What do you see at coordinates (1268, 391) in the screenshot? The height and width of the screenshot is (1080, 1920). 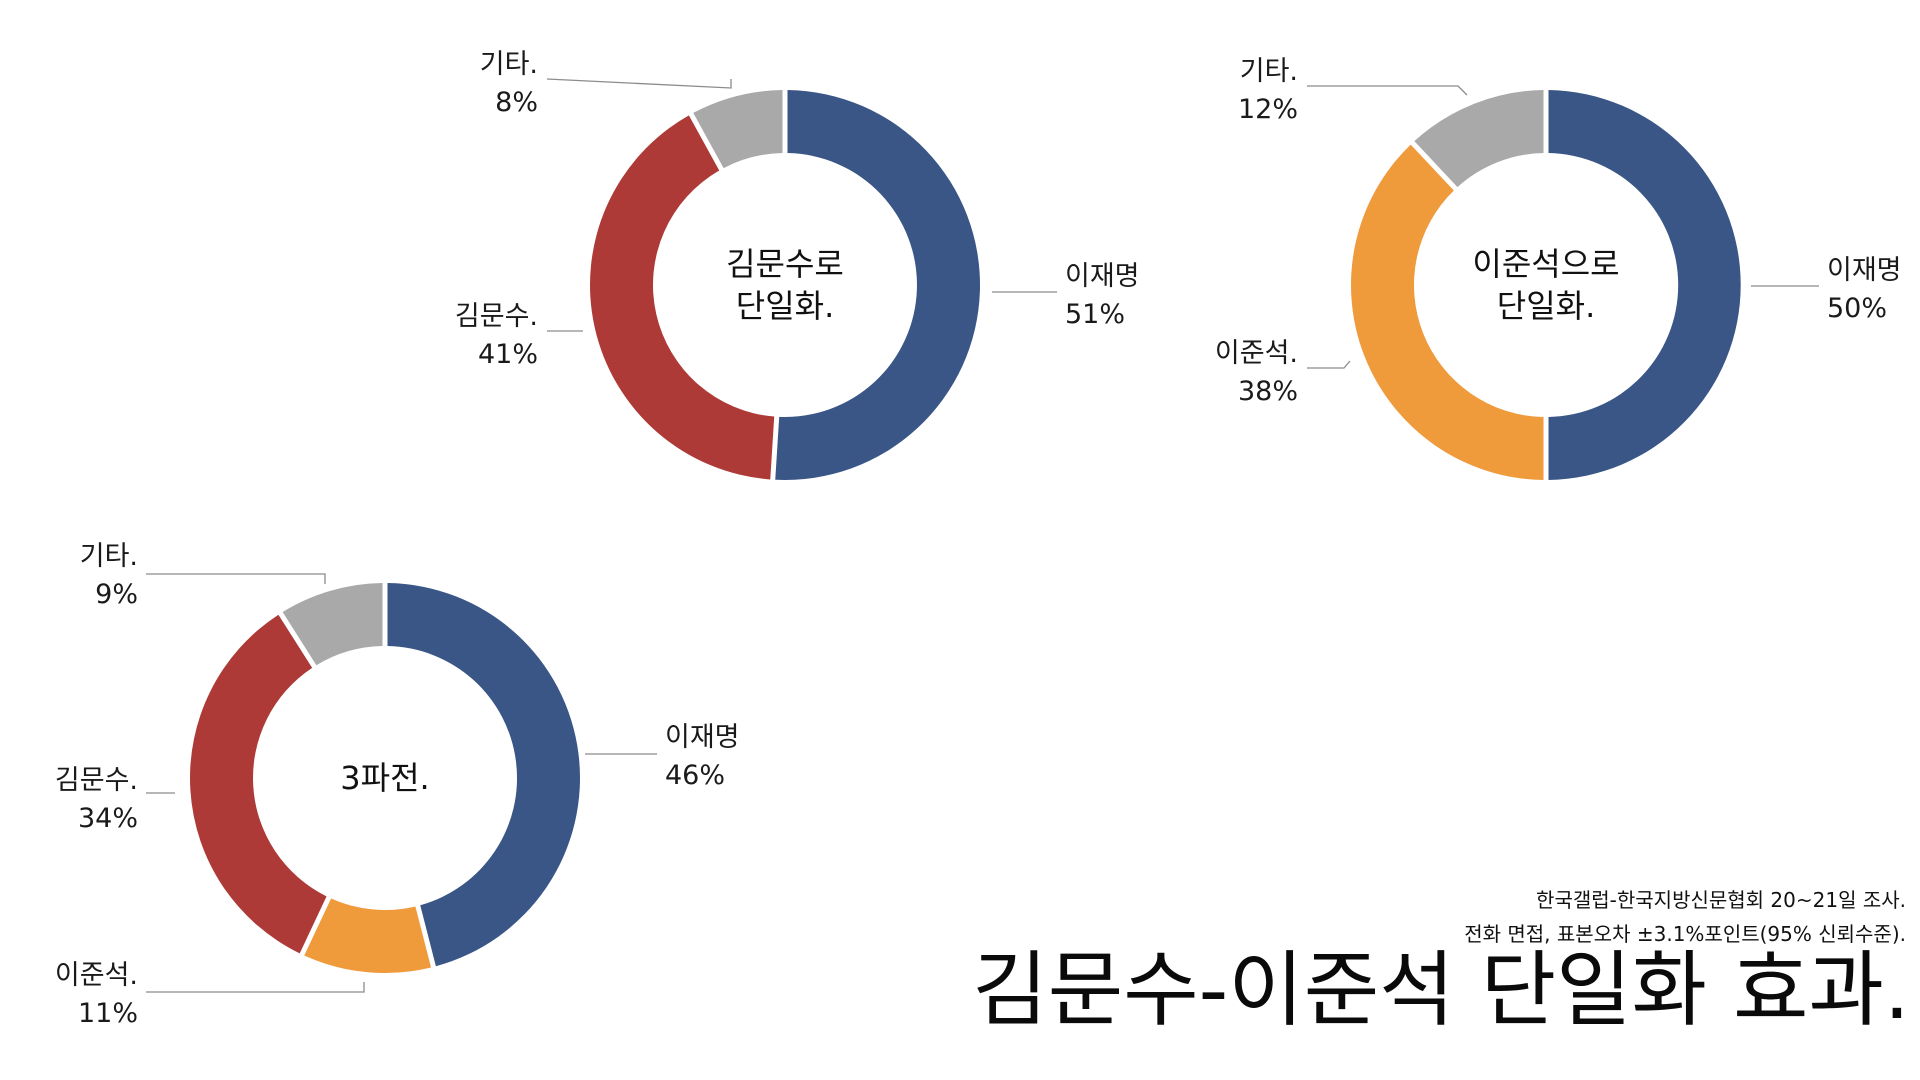 I see `slice-value-label: 38%` at bounding box center [1268, 391].